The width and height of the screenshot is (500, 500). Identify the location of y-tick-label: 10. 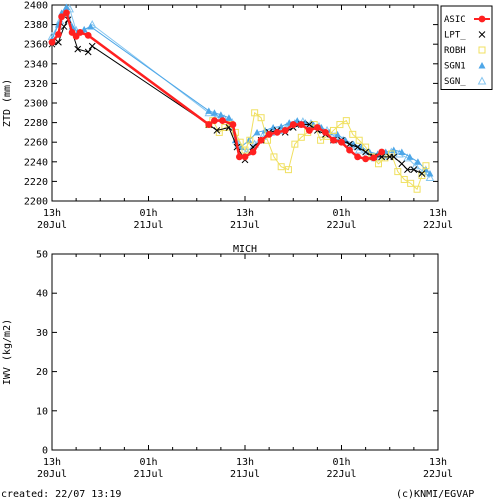
(42, 411).